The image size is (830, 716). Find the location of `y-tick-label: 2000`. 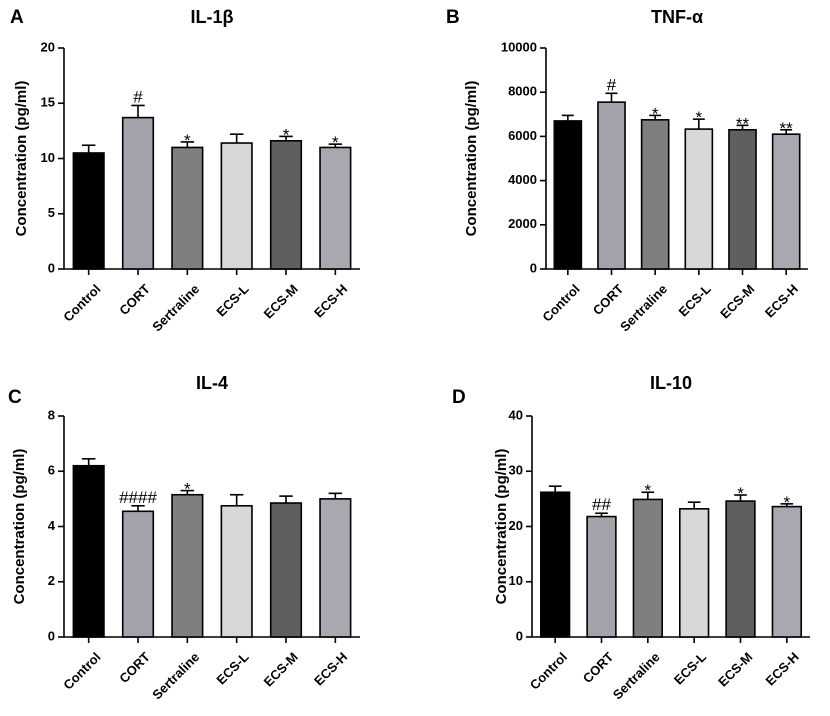

y-tick-label: 2000 is located at coordinates (522, 223).